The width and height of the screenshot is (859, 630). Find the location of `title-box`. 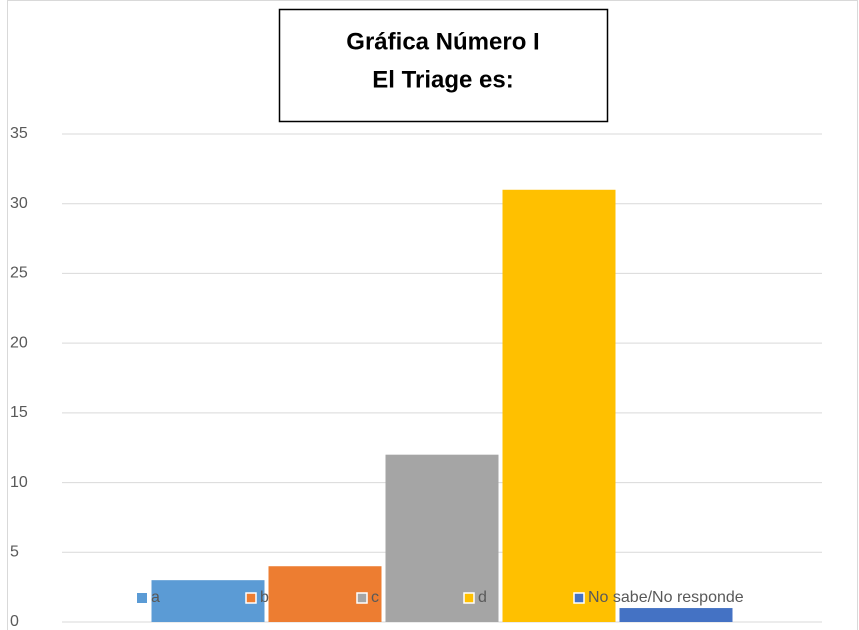

title-box is located at coordinates (443, 65).